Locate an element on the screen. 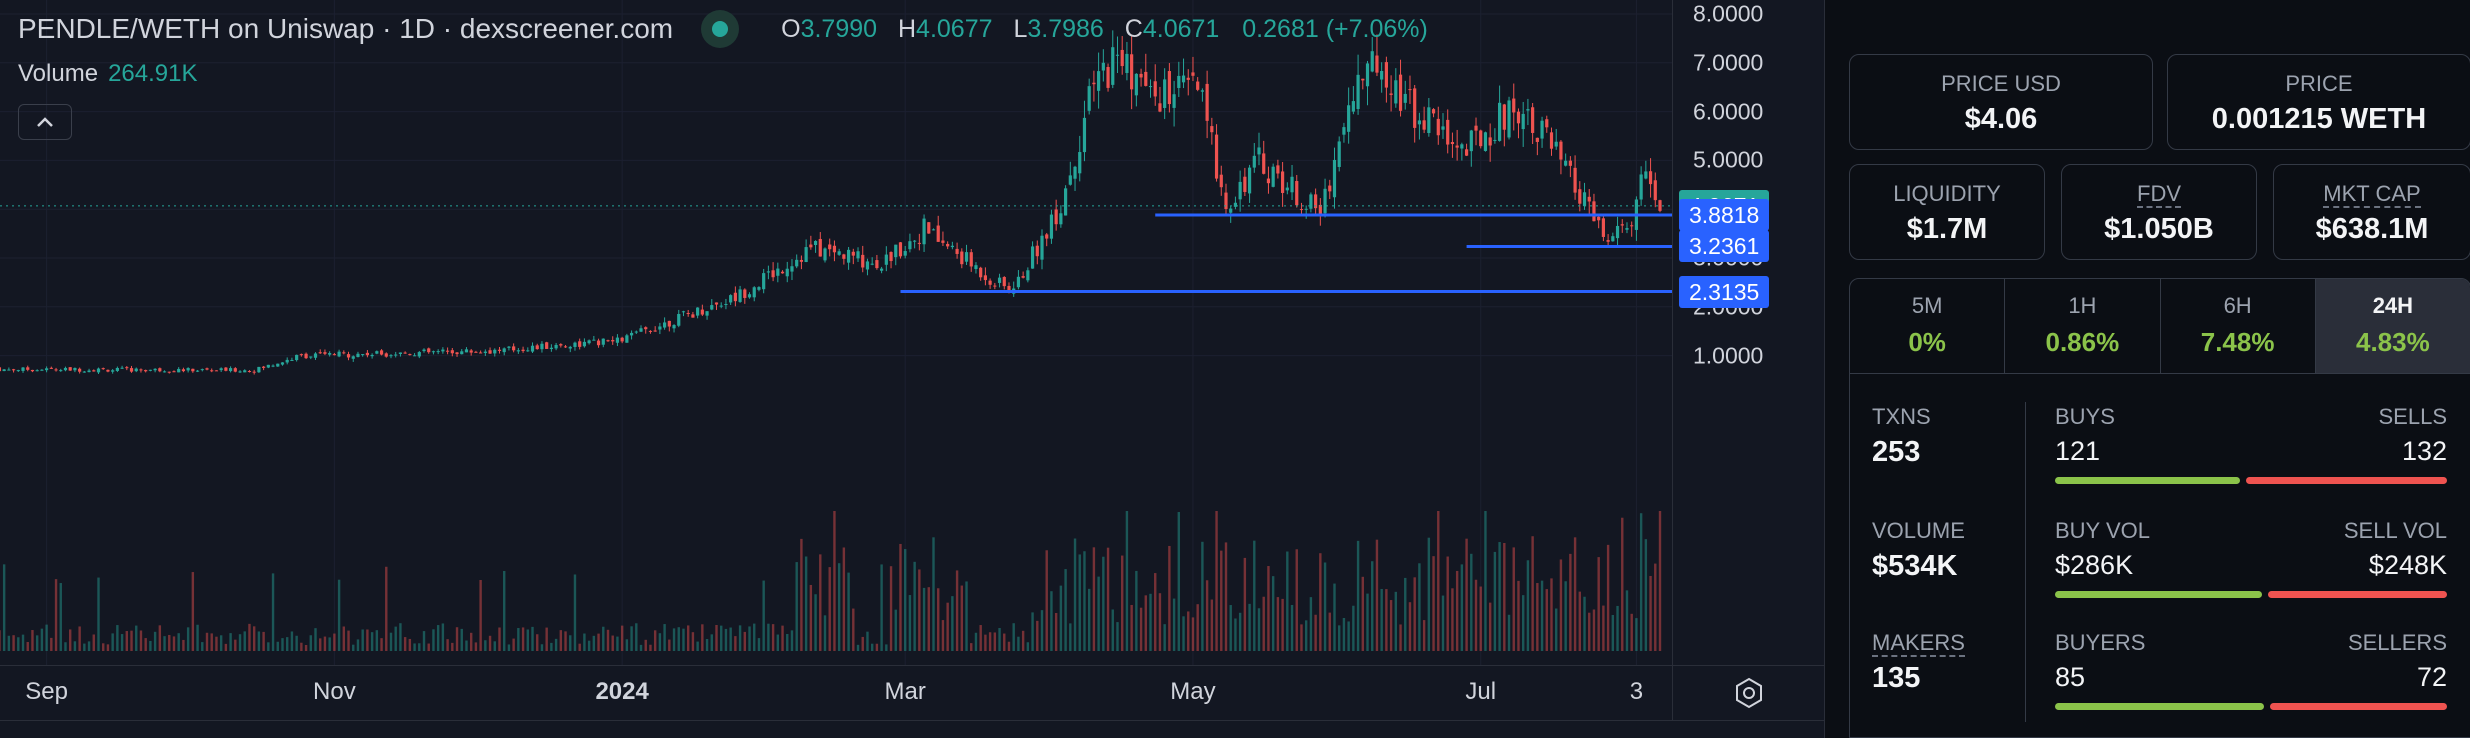 The height and width of the screenshot is (738, 2470). support-price-tag: 3.2361 is located at coordinates (1724, 246).